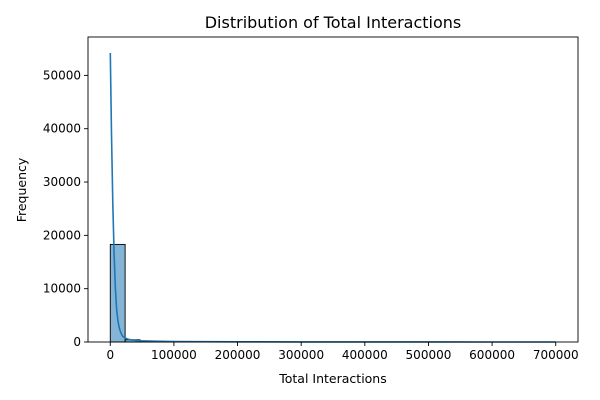 The width and height of the screenshot is (600, 400). Describe the element at coordinates (62, 235) in the screenshot. I see `y-tick-label: 20000` at that location.